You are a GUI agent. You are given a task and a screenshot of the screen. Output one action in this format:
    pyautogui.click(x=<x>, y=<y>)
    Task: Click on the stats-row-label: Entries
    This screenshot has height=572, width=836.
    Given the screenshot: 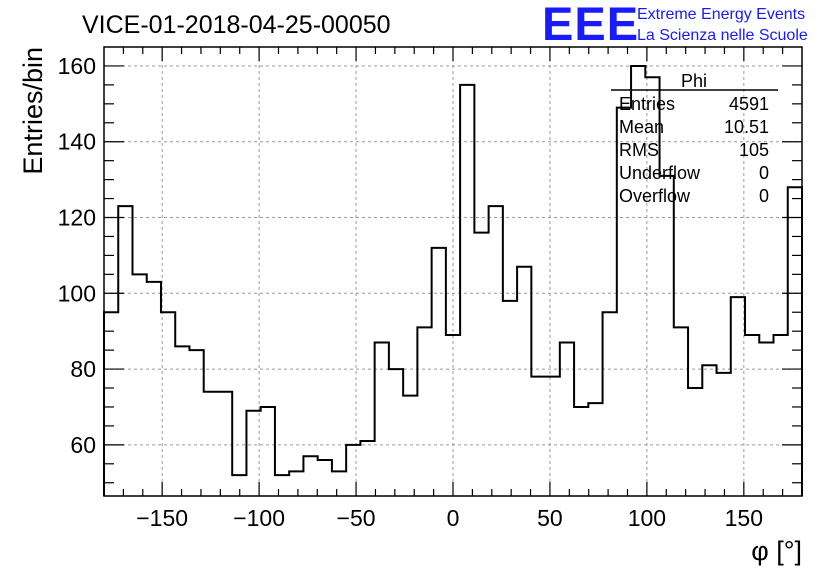 What is the action you would take?
    pyautogui.click(x=647, y=104)
    